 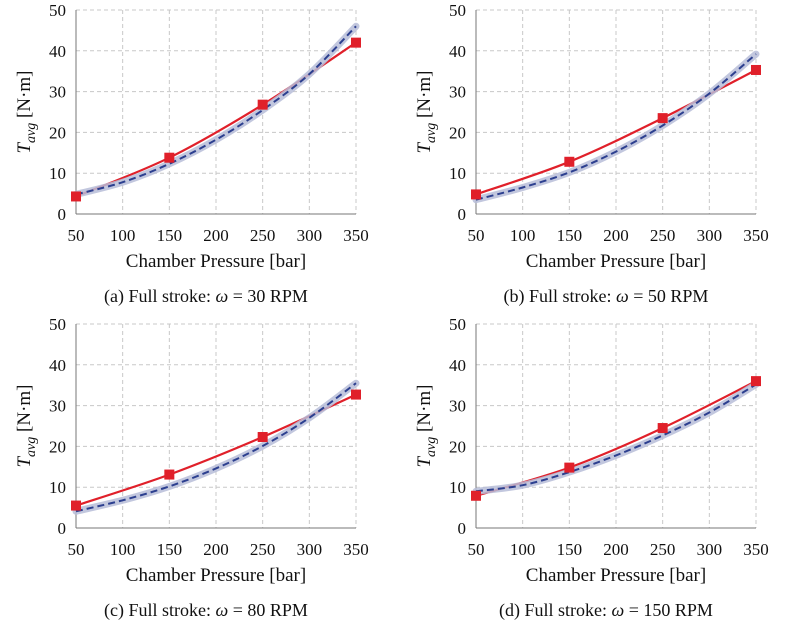 I want to click on caption-prefix: (b) Full stroke:, so click(x=560, y=296).